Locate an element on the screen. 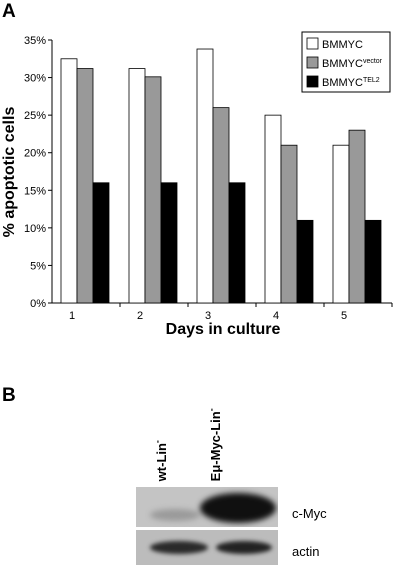 This screenshot has width=400, height=568. x-axis-title: Days in culture is located at coordinates (223, 329).